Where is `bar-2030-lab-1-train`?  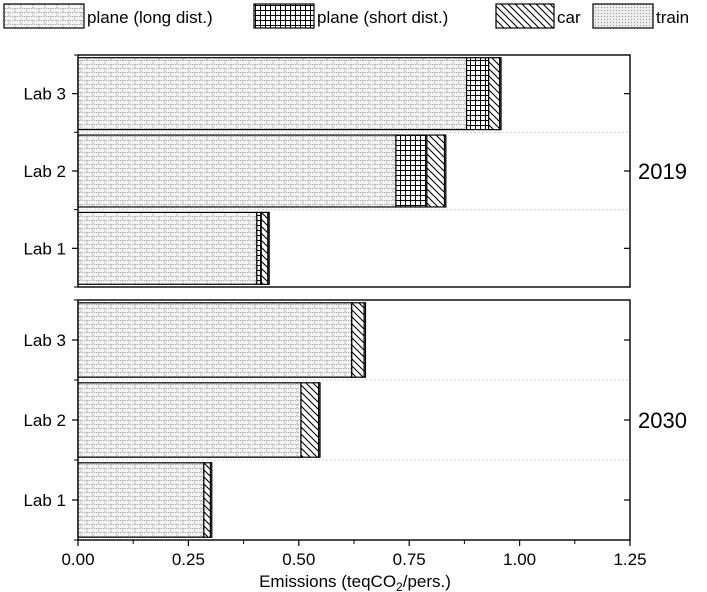 bar-2030-lab-1-train is located at coordinates (211, 500).